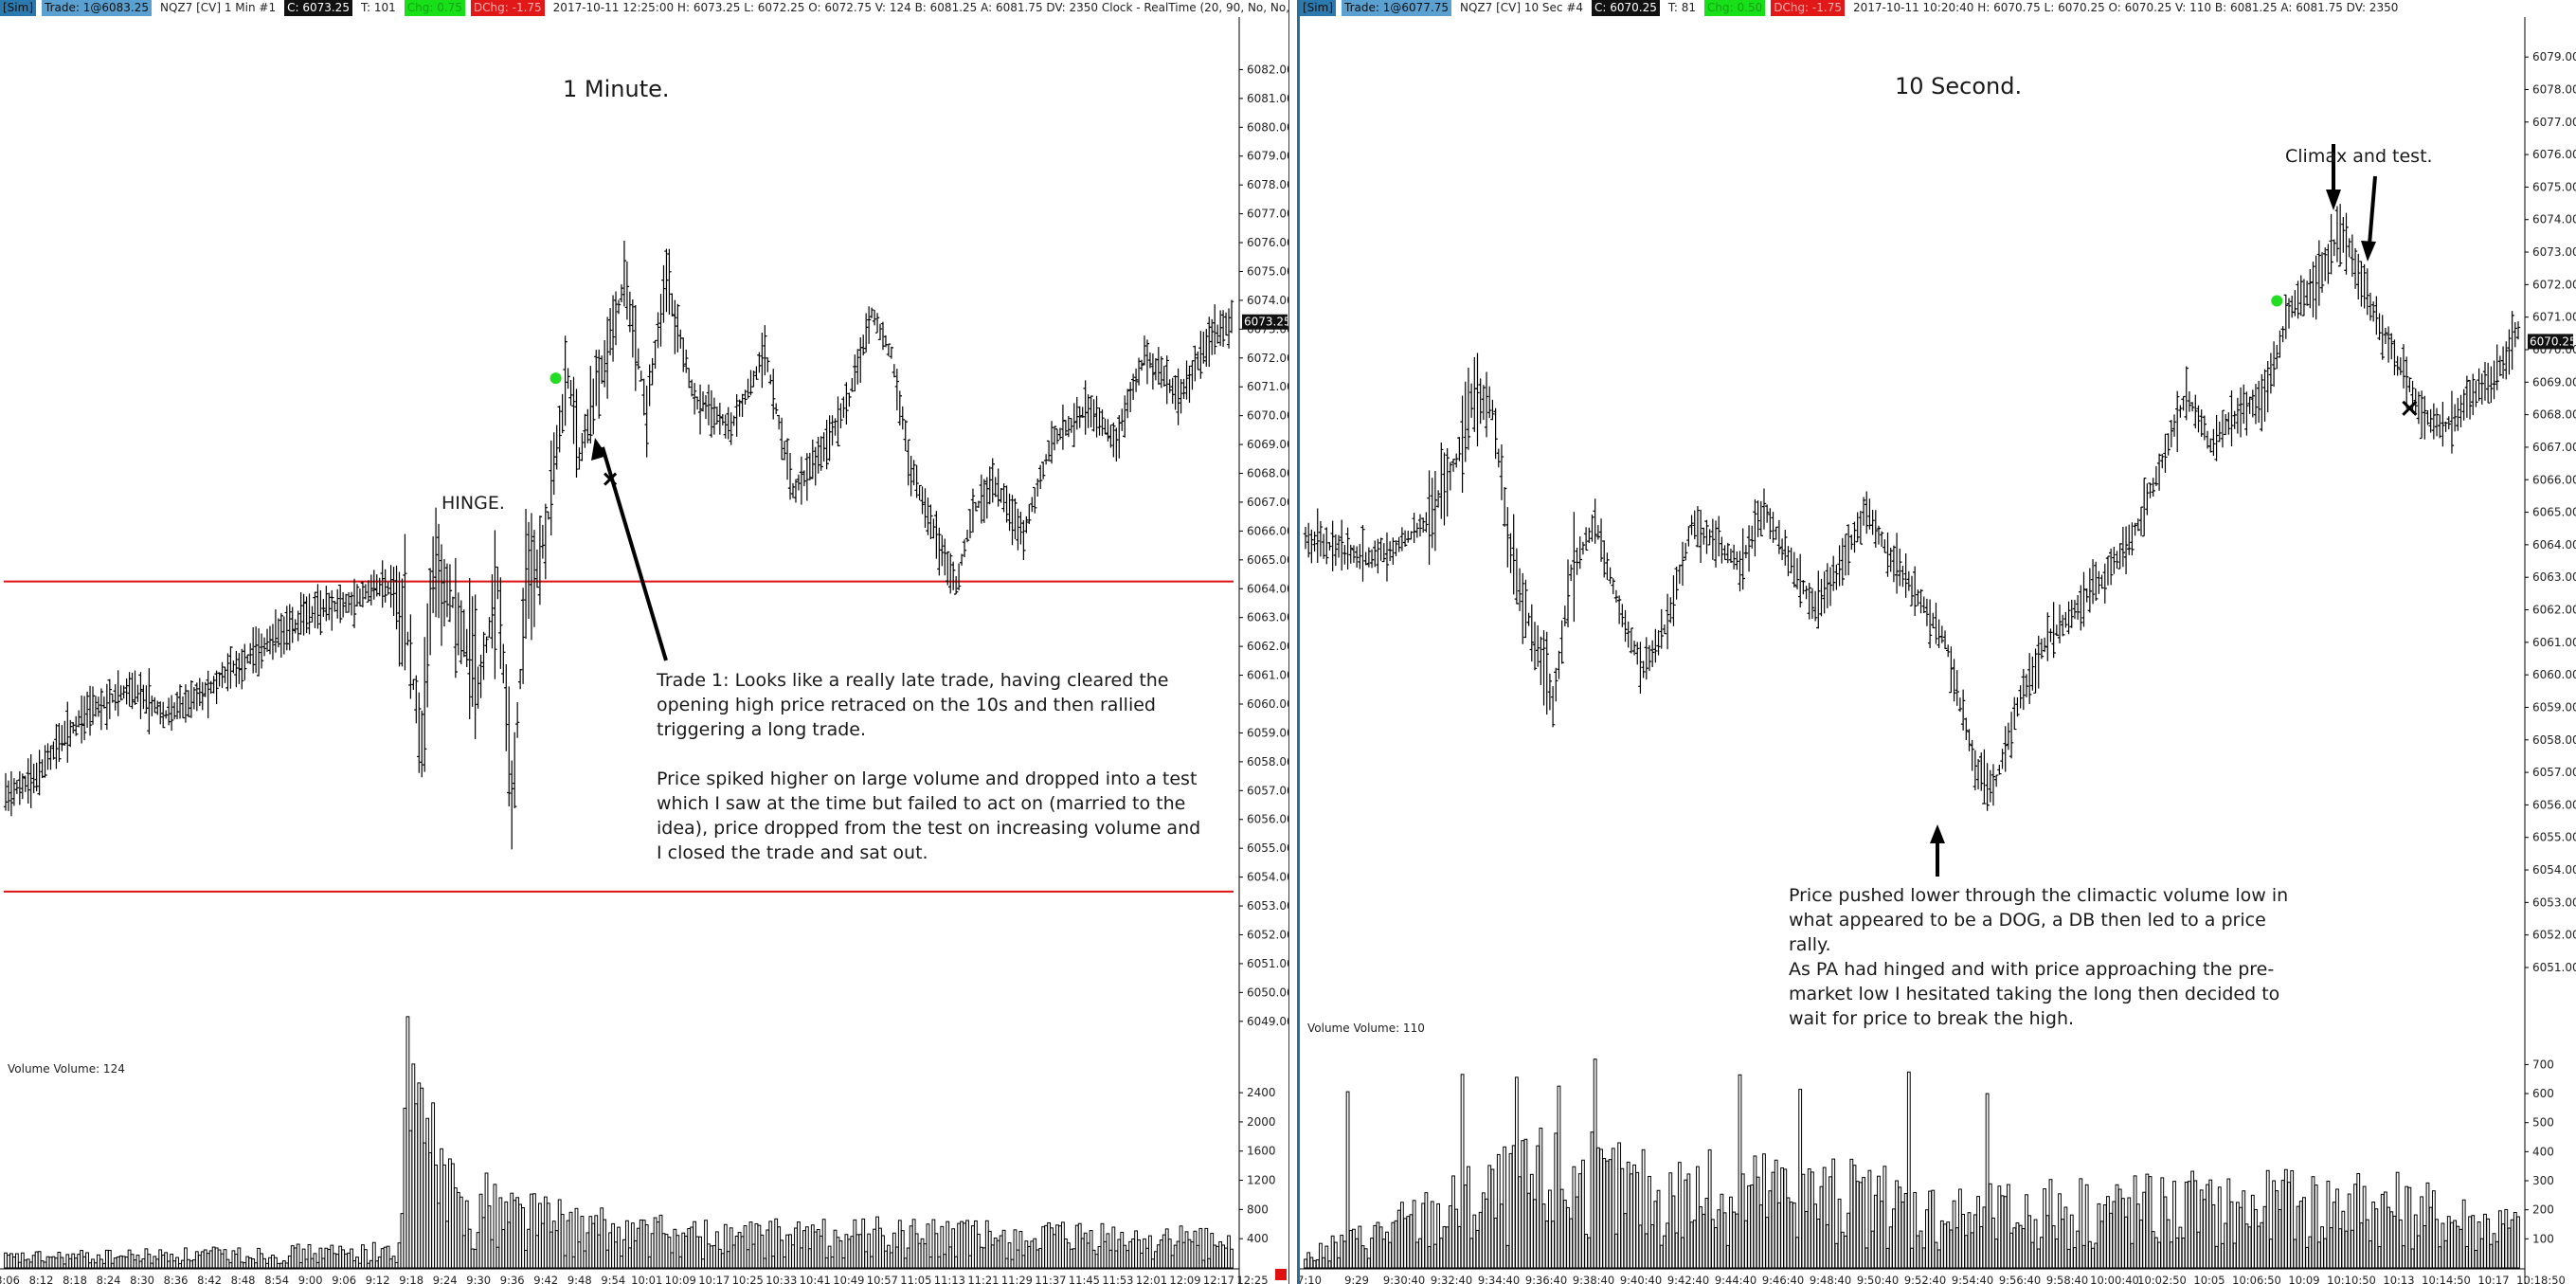 The image size is (2576, 1284). Describe the element at coordinates (1267, 184) in the screenshot. I see `price-axis-label: 6078.00` at that location.